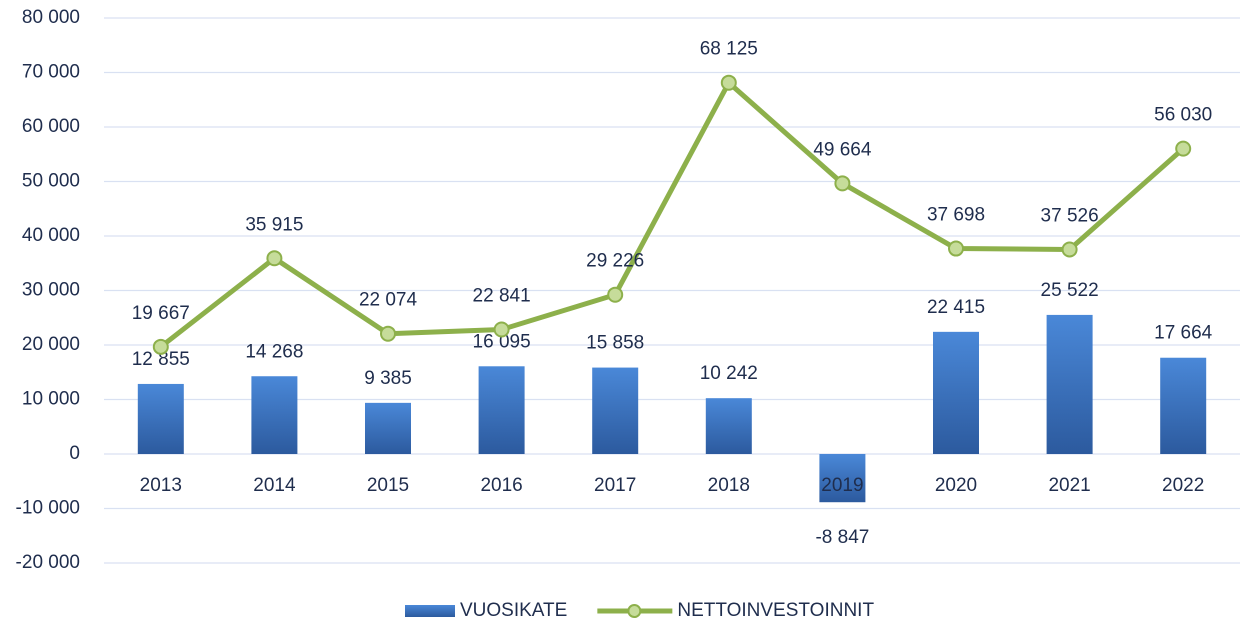 The height and width of the screenshot is (624, 1242). Describe the element at coordinates (502, 341) in the screenshot. I see `data-label: 16 095` at that location.